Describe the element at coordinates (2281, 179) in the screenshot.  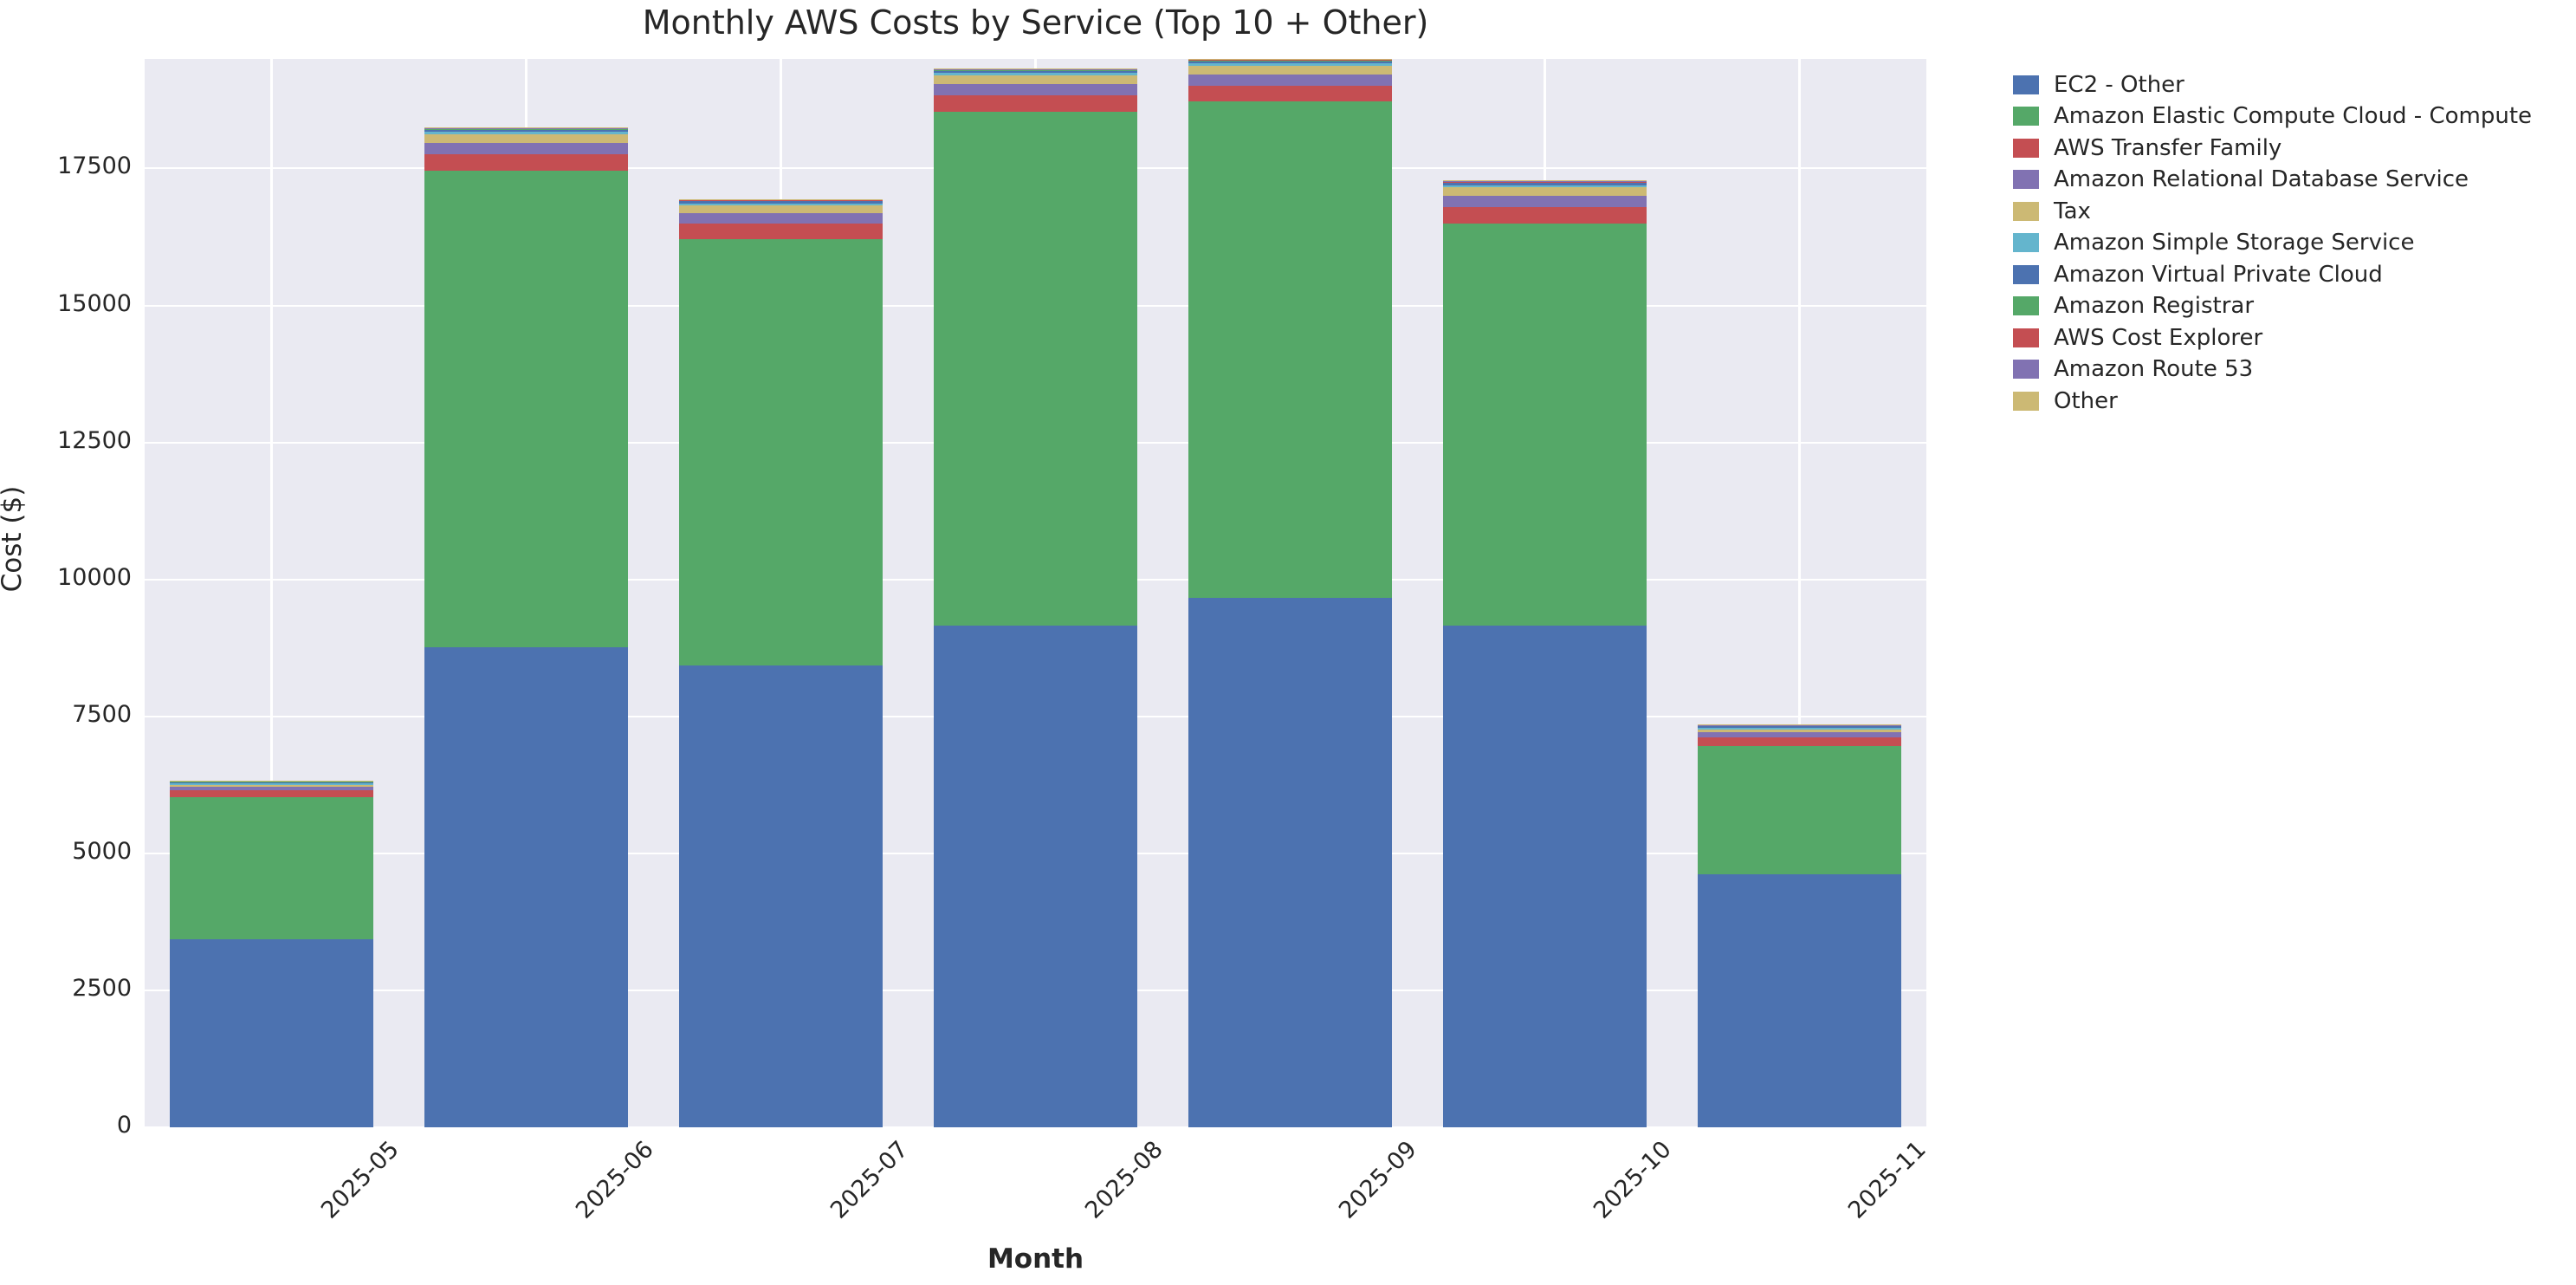
I see `legend-item-3: Amazon Relational Database Service` at that location.